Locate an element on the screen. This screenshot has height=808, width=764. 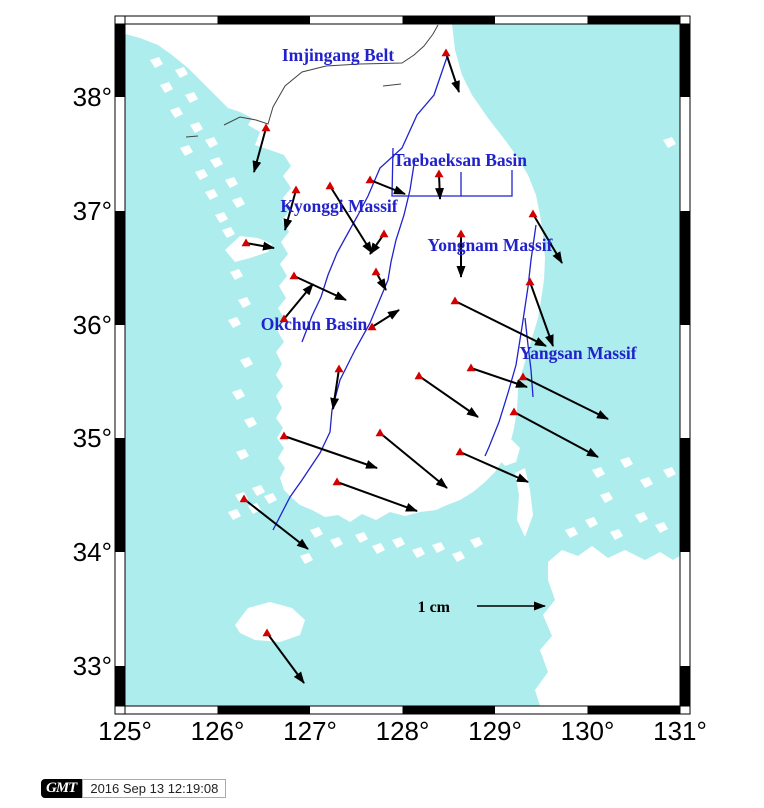
x-axis-tick-label: 125° is located at coordinates (125, 731).